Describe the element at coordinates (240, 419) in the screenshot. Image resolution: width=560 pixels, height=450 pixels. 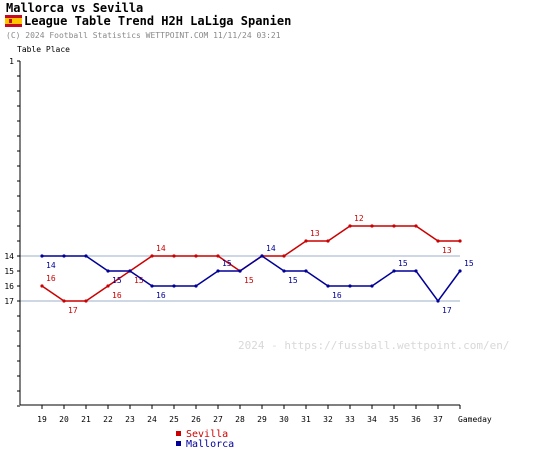
I see `x-tick-label: 28` at that location.